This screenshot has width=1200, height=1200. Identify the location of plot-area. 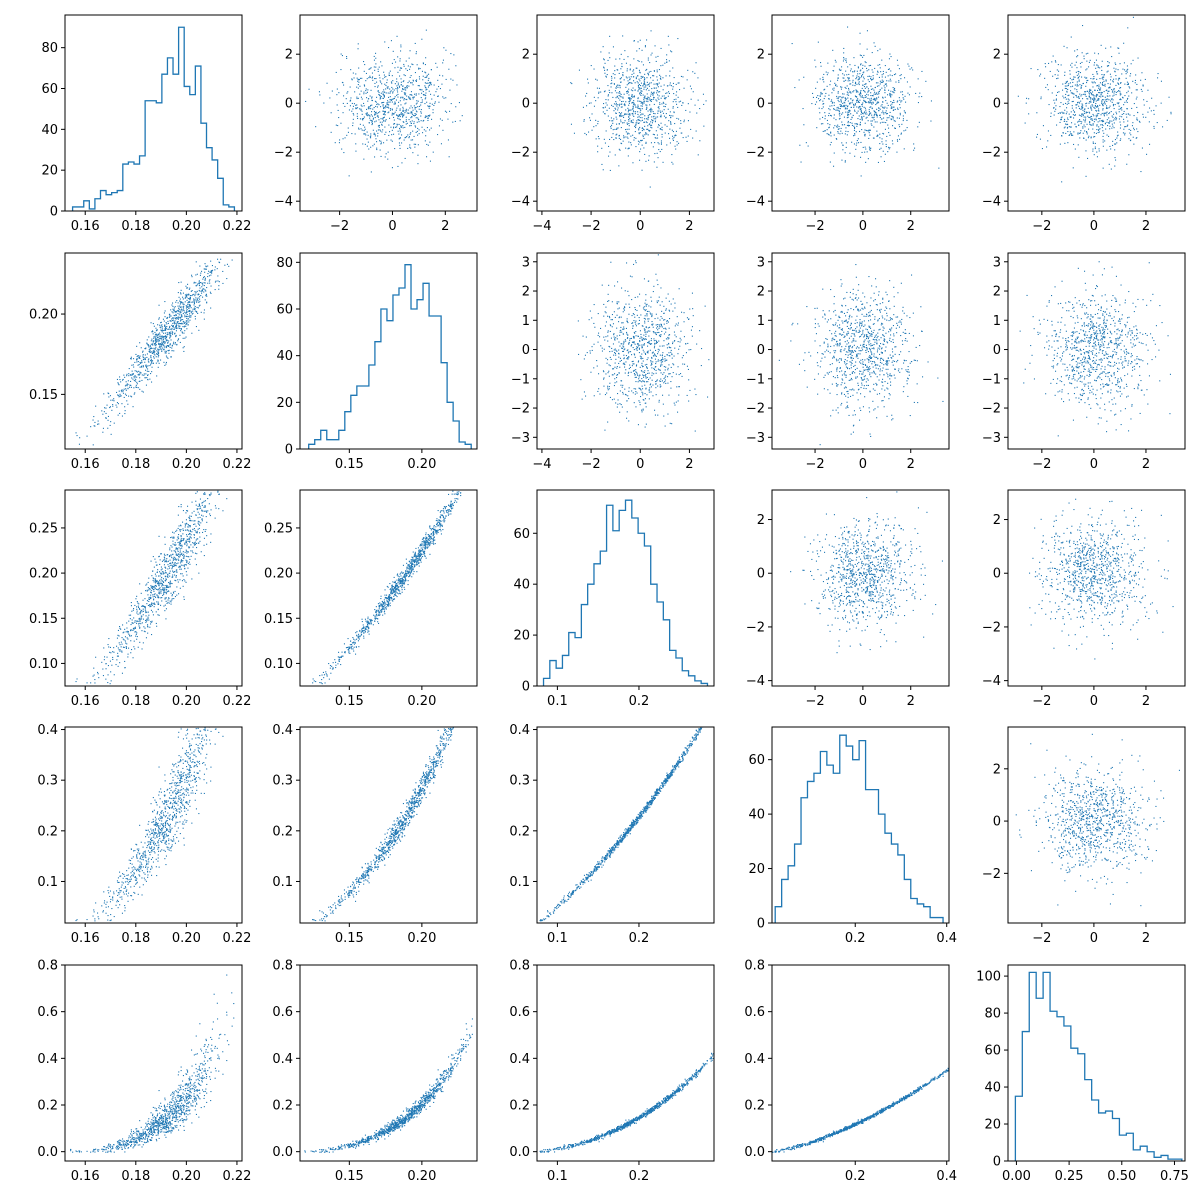
(1094, 99).